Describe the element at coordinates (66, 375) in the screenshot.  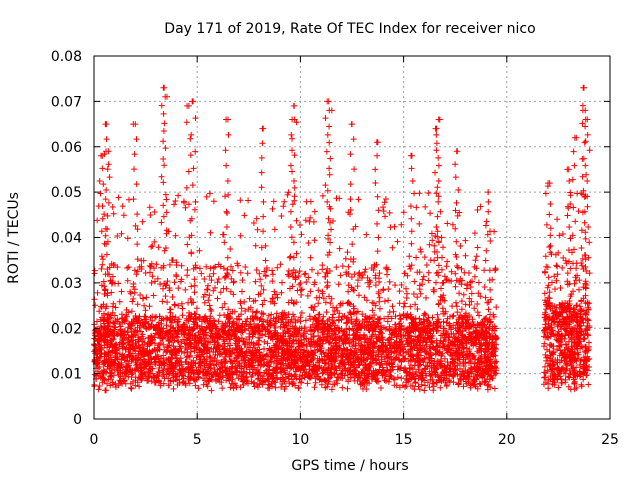
I see `y-tick-label: 0.01` at that location.